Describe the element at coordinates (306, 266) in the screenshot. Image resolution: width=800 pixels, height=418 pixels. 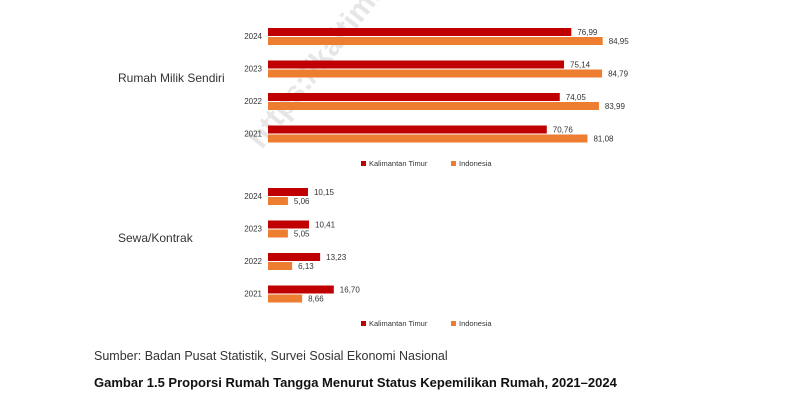
I see `data-label: 6,13` at that location.